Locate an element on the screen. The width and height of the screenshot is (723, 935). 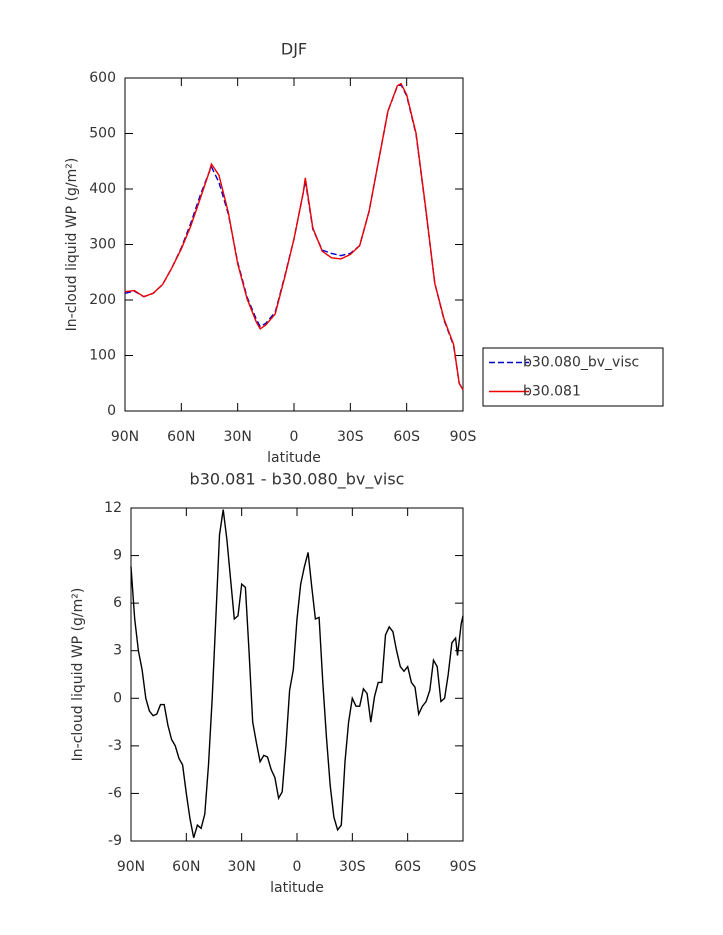
y-tick-label: 300 is located at coordinates (102, 245).